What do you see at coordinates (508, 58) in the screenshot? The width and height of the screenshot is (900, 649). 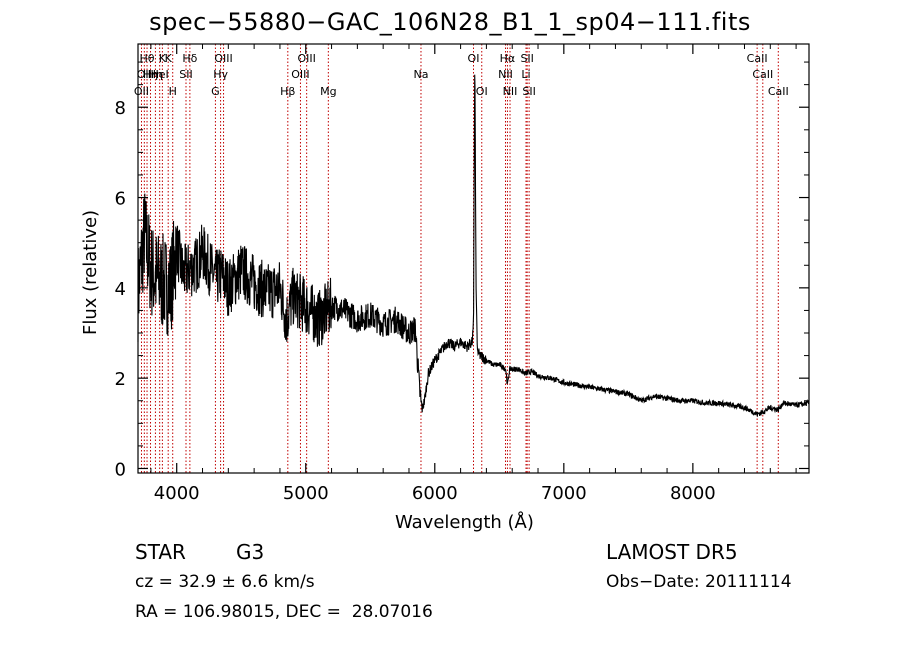 I see `spectral-line-label: Hα` at bounding box center [508, 58].